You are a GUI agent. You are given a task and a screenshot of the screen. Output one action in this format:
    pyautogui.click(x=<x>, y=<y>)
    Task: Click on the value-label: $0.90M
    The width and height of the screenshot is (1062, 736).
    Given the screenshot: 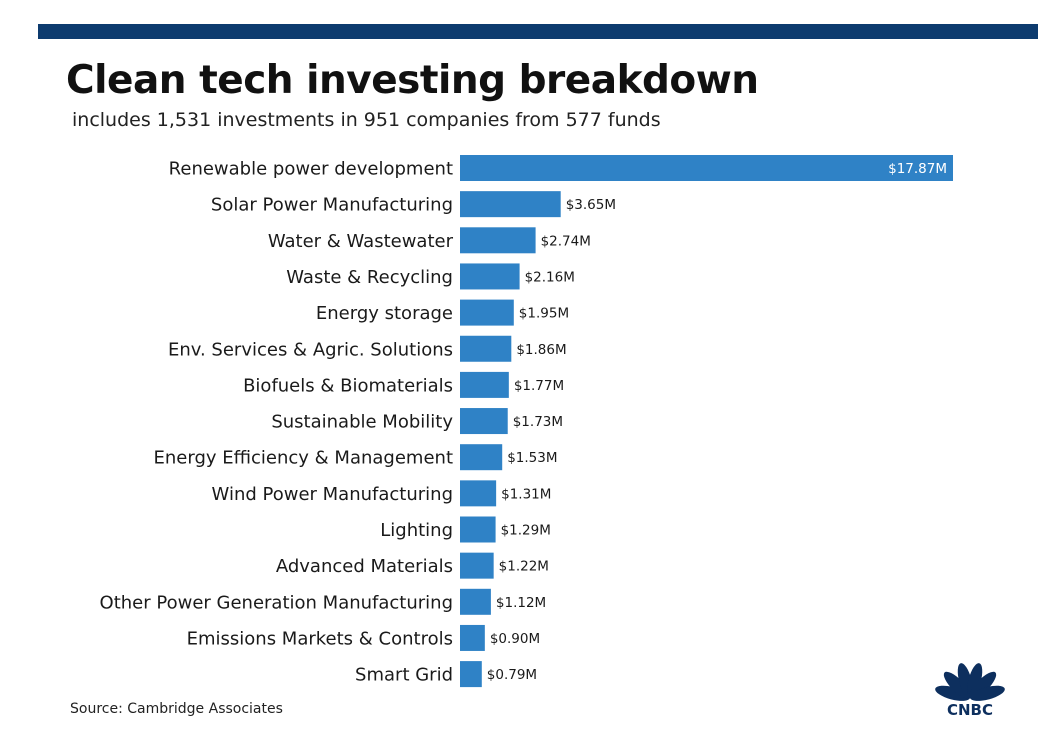 What is the action you would take?
    pyautogui.click(x=515, y=639)
    